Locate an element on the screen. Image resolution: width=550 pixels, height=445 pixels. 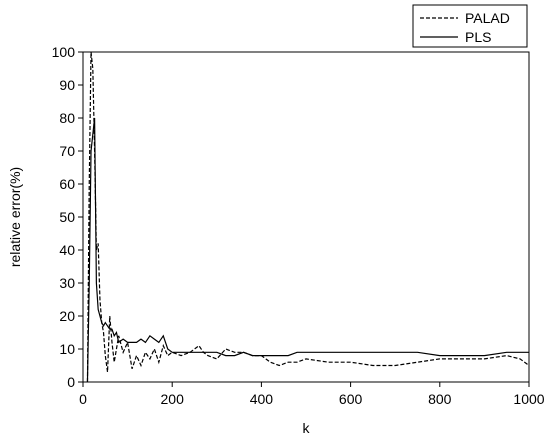
x-tick-label: 1000 is located at coordinates (528, 399).